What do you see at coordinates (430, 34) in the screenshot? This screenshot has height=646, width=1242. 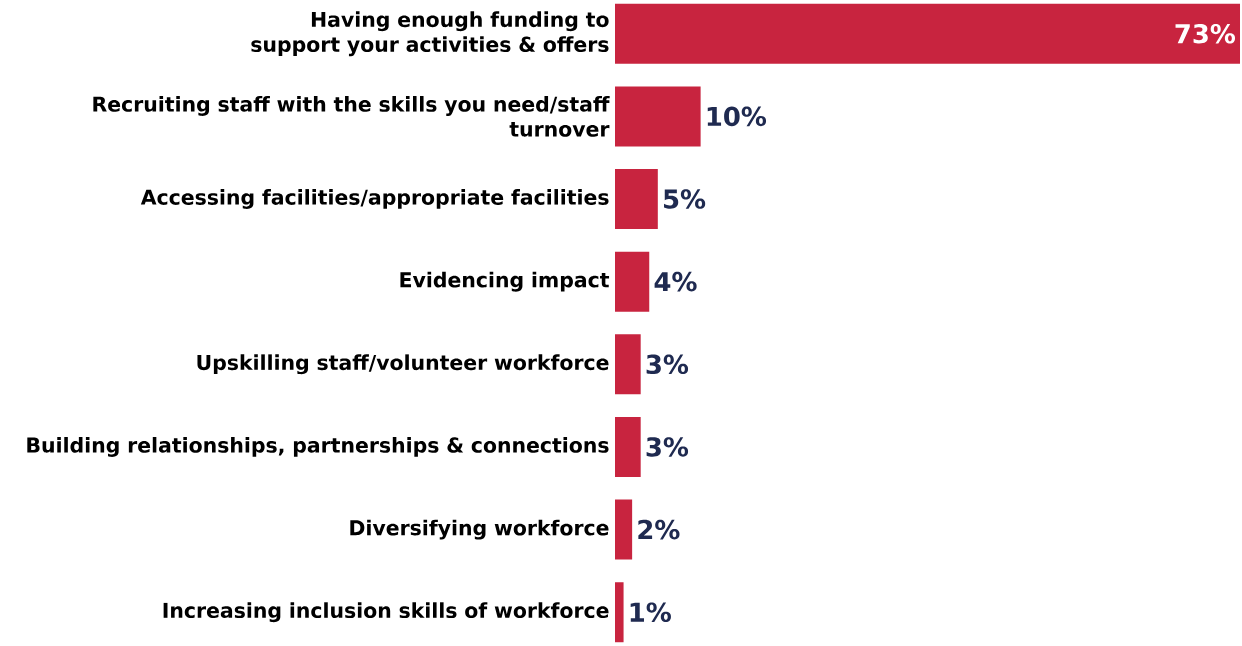 I see `y-tick-label: Having enough funding to support your activities & offers` at bounding box center [430, 34].